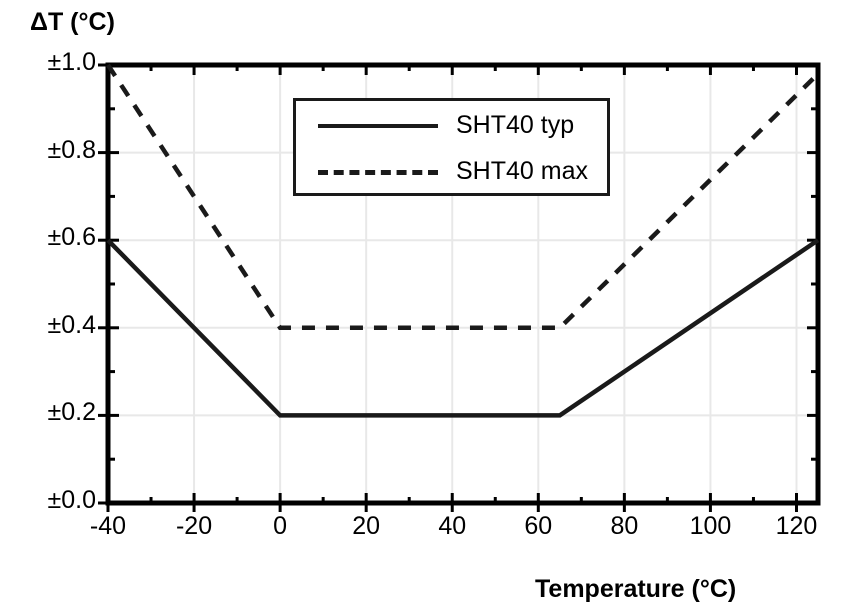 Image resolution: width=863 pixels, height=614 pixels. I want to click on y-tick-label: ±0.2, so click(71, 412).